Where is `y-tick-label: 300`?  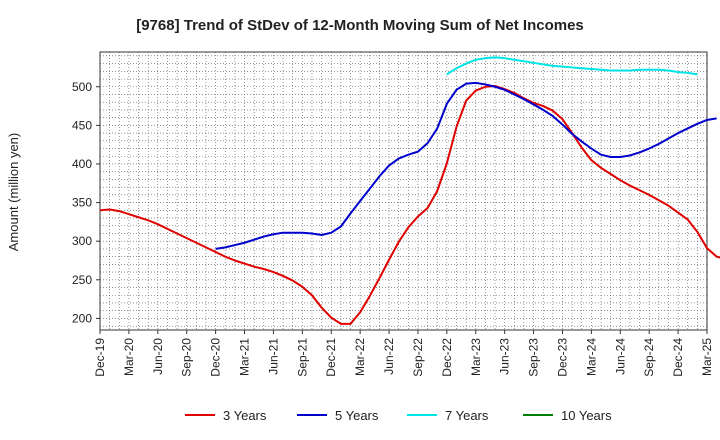 y-tick-label: 300 is located at coordinates (82, 241).